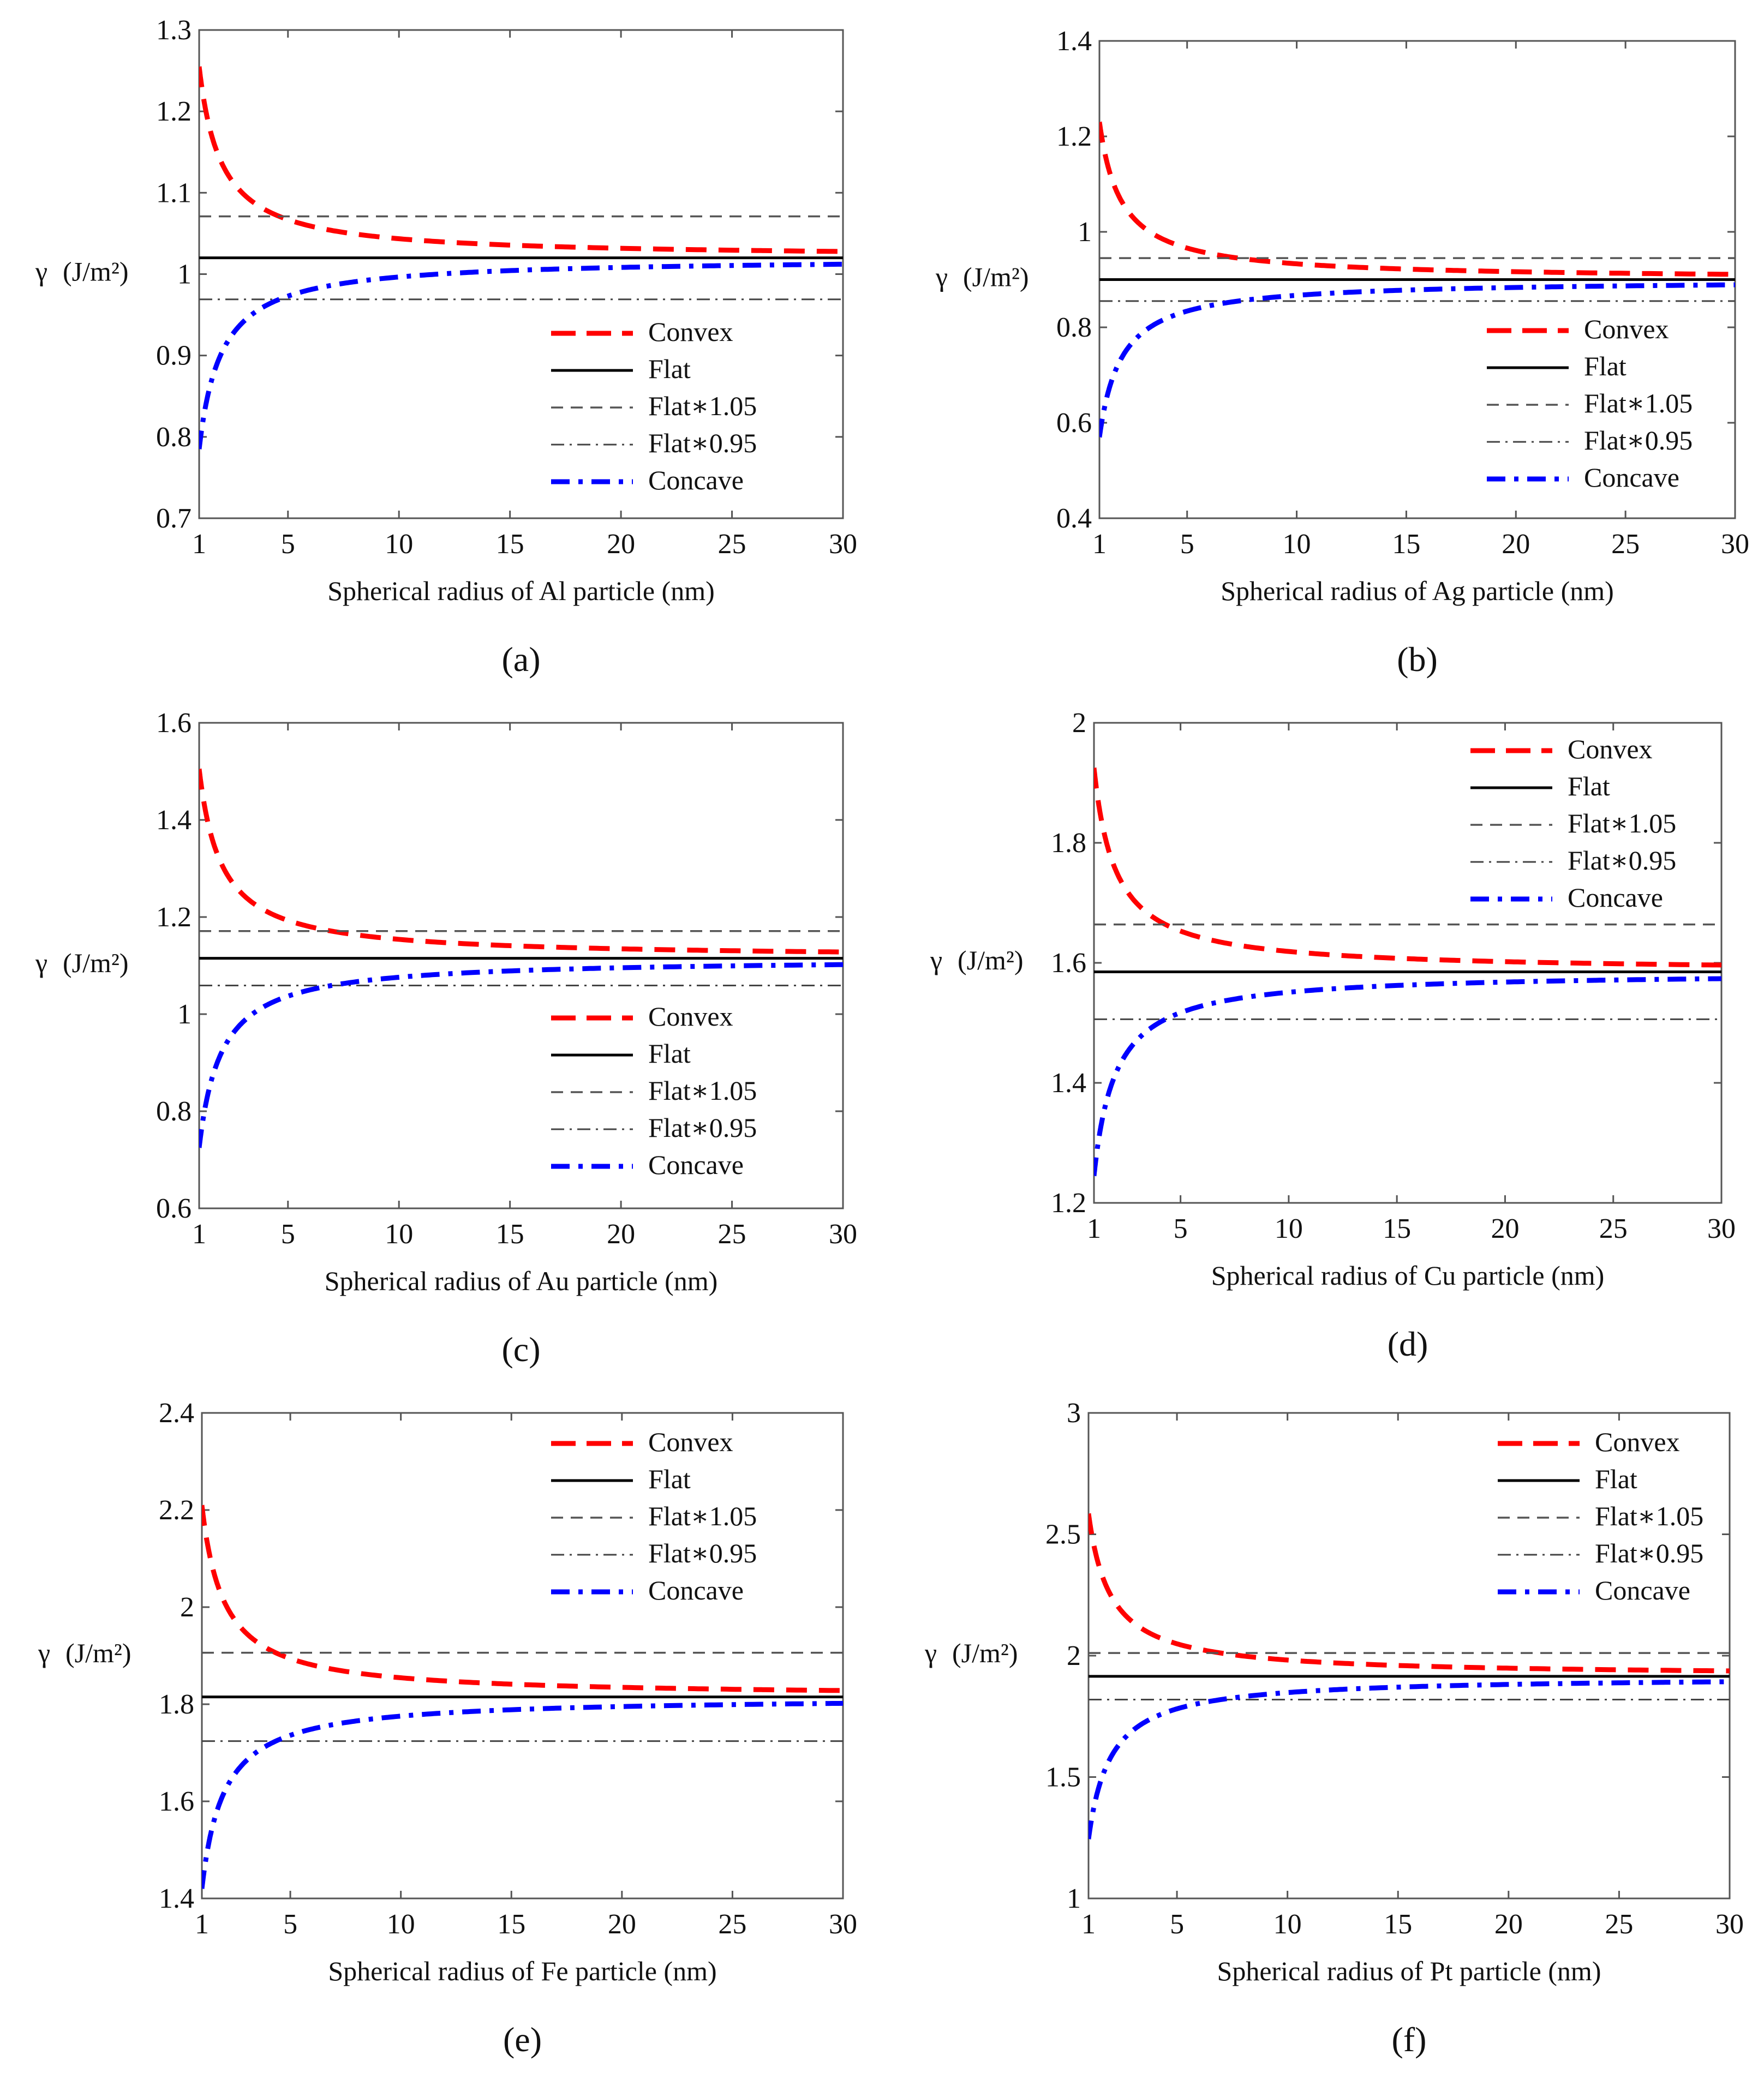  Describe the element at coordinates (1408, 1344) in the screenshot. I see `panel-label: (d)` at that location.